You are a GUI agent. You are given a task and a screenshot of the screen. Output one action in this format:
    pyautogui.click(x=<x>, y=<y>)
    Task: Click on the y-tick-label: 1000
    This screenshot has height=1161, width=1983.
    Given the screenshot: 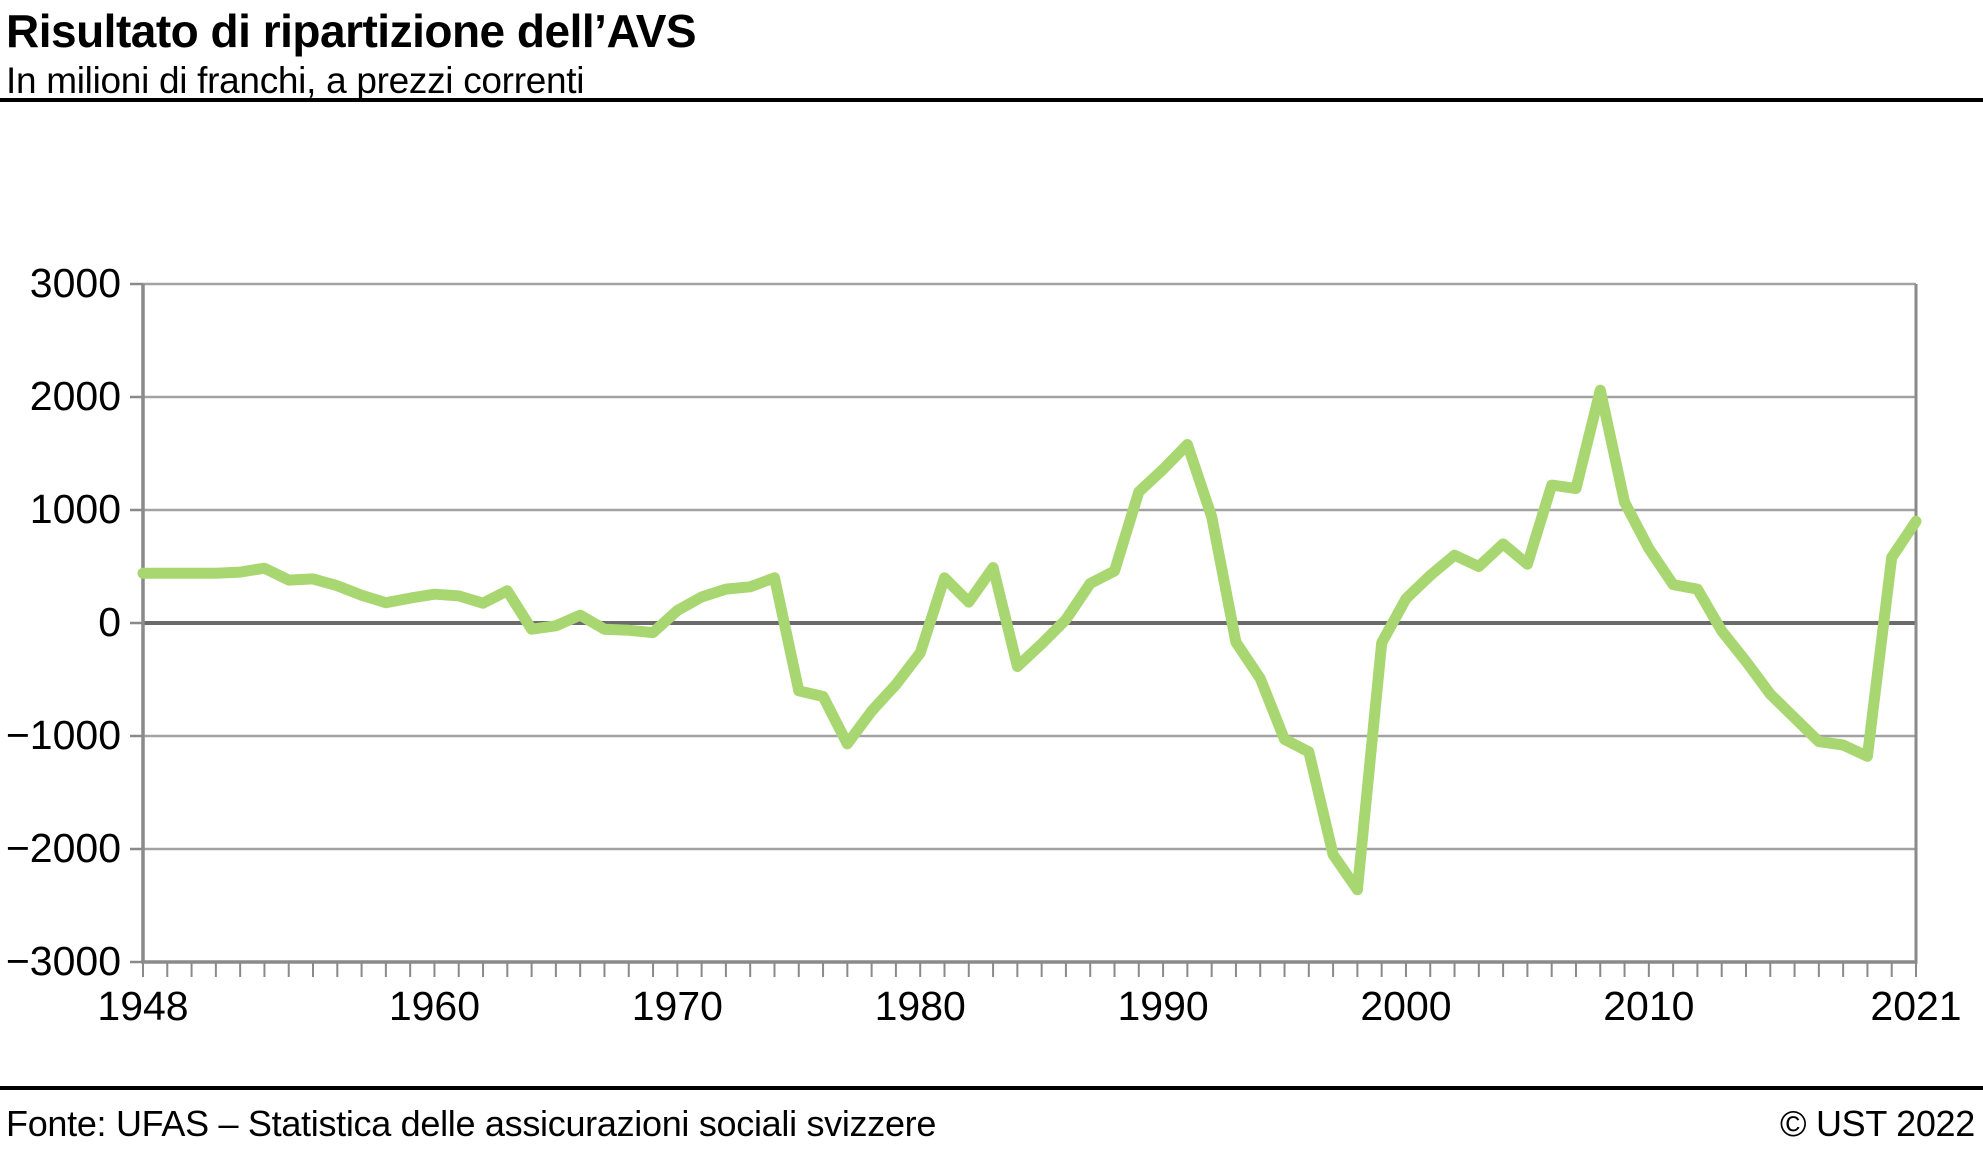 What is the action you would take?
    pyautogui.click(x=75, y=509)
    